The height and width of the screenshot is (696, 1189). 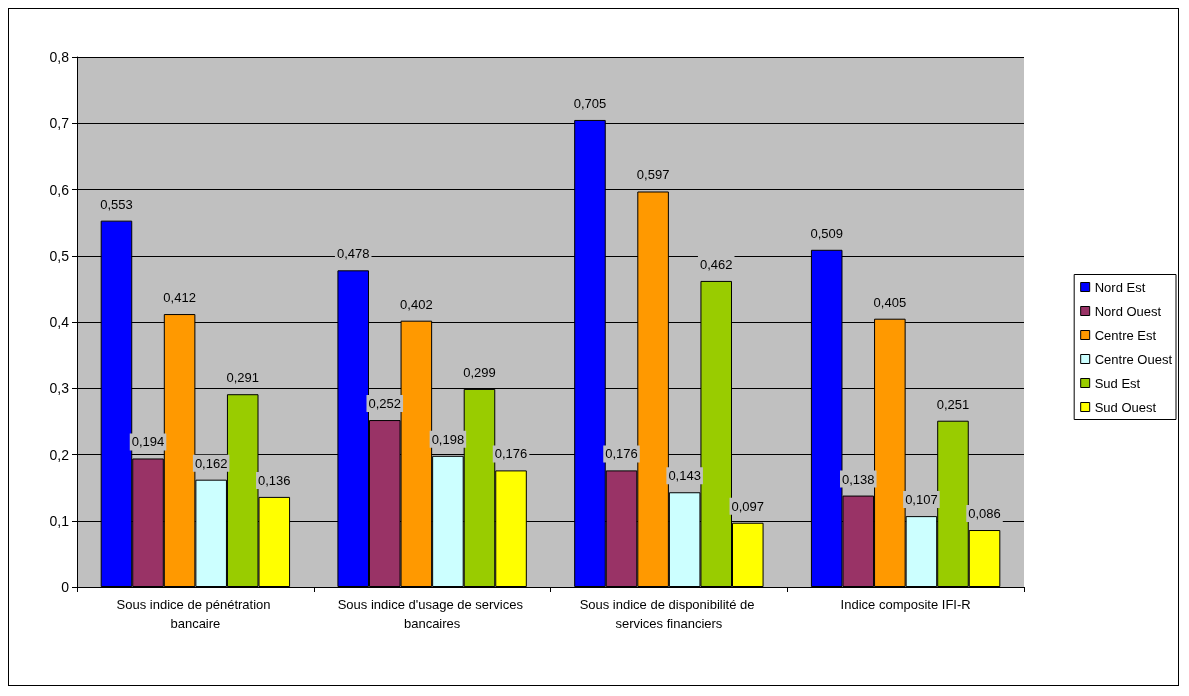 I want to click on x-tick-label: Sous indice de pénétration bancaire, so click(x=195, y=614).